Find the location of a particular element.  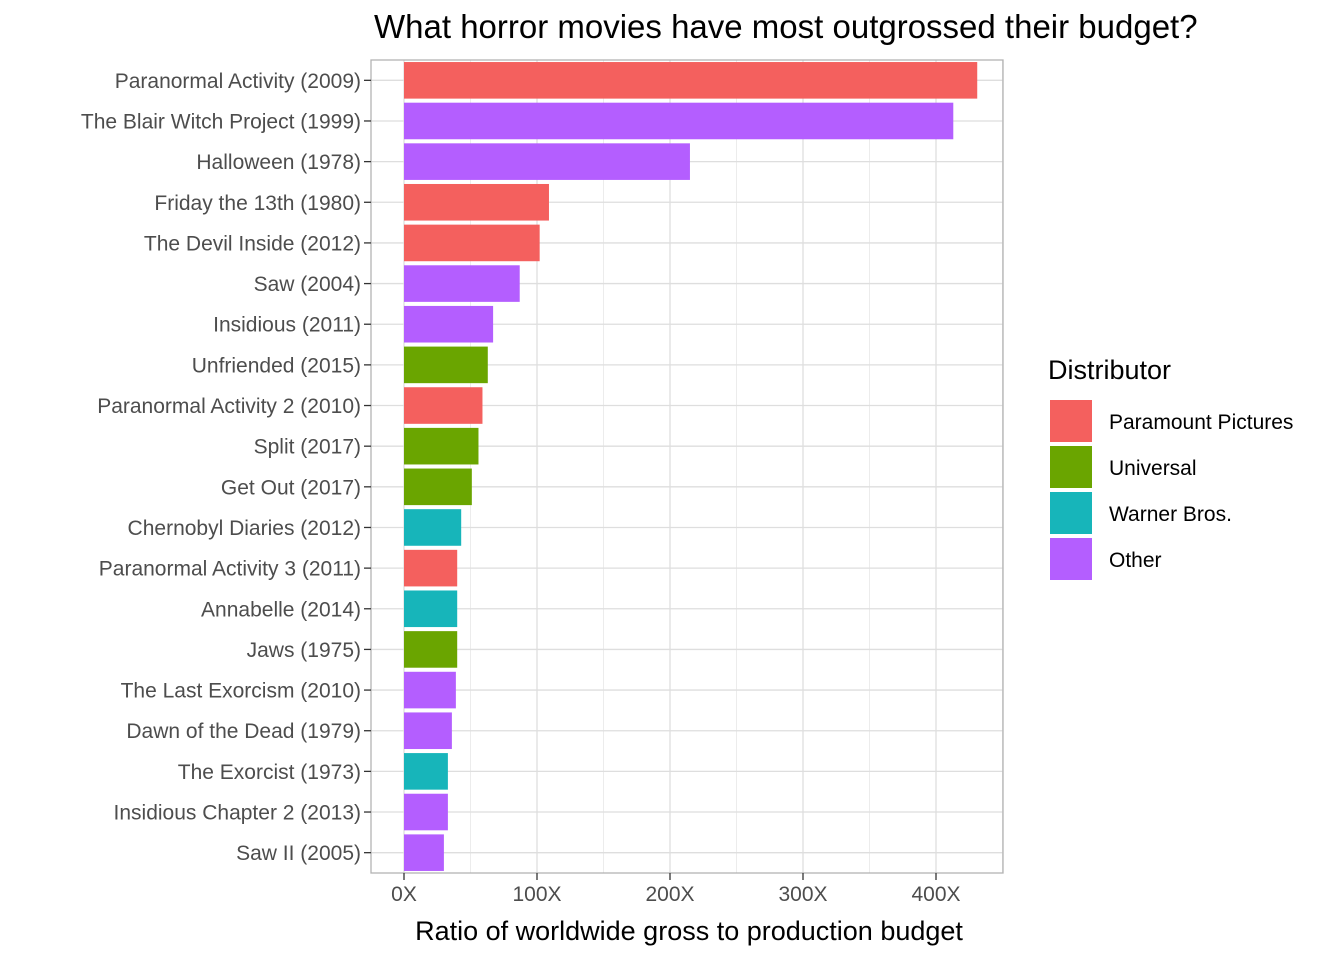

legend-key-other is located at coordinates (1071, 559).